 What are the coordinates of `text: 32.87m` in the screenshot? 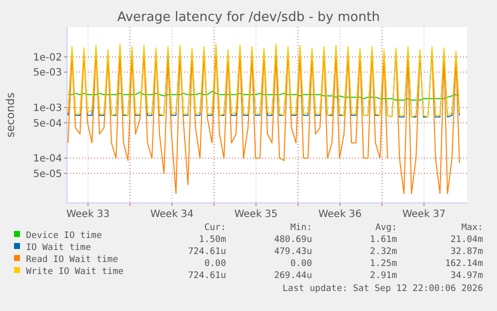 It's located at (466, 252).